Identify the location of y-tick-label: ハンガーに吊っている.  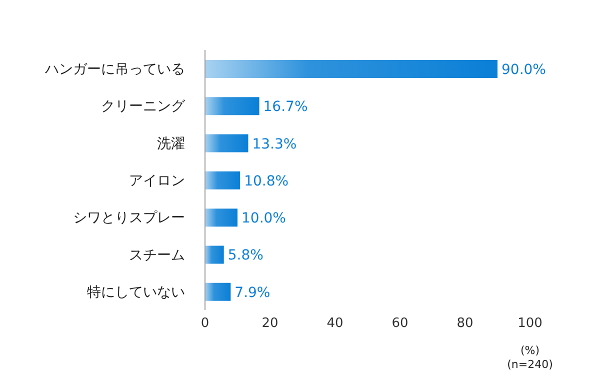
(114, 70).